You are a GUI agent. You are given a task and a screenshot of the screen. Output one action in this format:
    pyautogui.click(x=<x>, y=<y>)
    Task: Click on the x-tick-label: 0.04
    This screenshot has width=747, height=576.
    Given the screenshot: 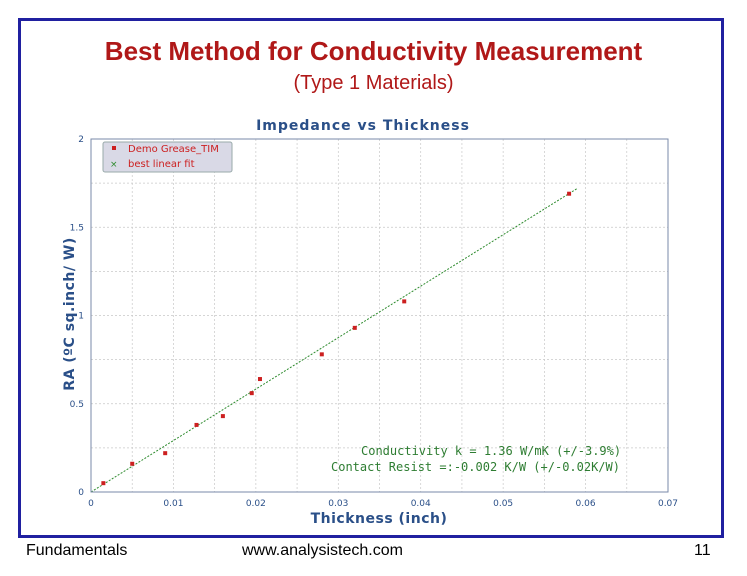 What is the action you would take?
    pyautogui.click(x=421, y=504)
    